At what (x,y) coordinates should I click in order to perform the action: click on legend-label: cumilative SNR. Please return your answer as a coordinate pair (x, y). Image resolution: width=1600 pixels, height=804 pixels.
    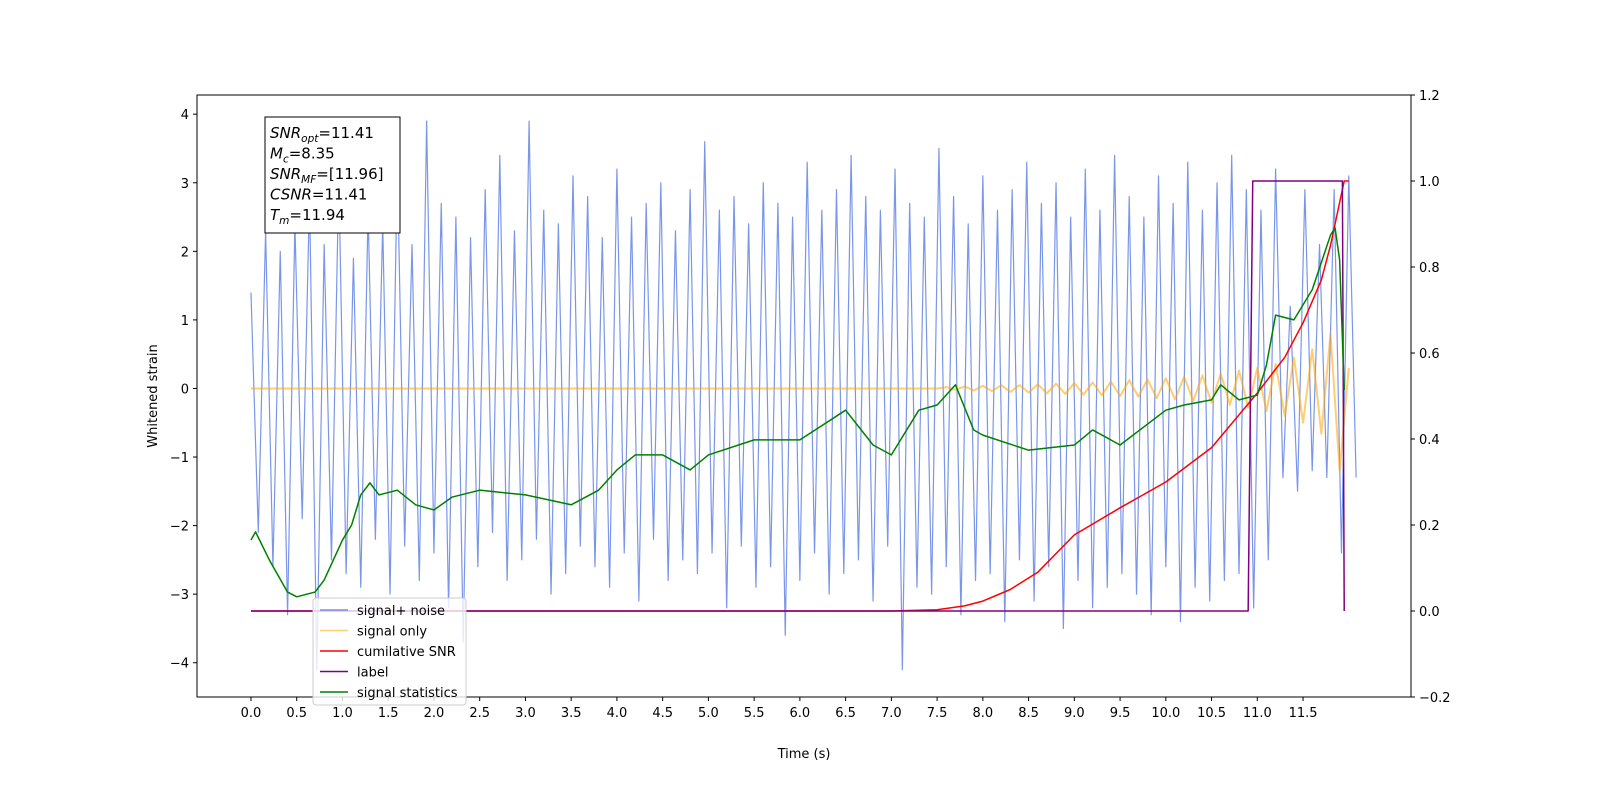
    Looking at the image, I should click on (406, 652).